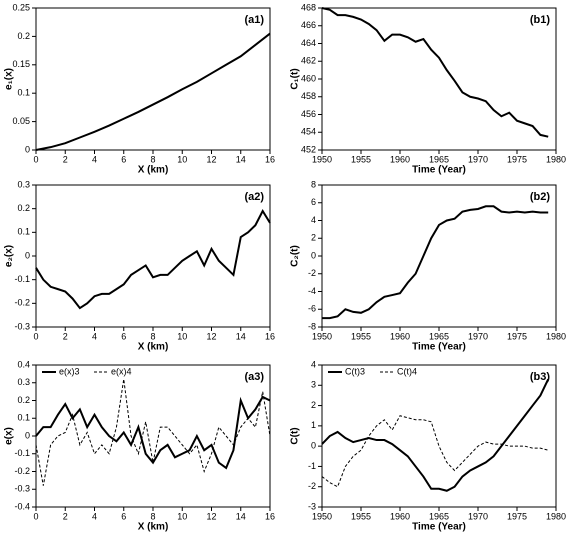 This screenshot has width=576, height=544. What do you see at coordinates (65, 516) in the screenshot?
I see `x-tick-label: 2` at bounding box center [65, 516].